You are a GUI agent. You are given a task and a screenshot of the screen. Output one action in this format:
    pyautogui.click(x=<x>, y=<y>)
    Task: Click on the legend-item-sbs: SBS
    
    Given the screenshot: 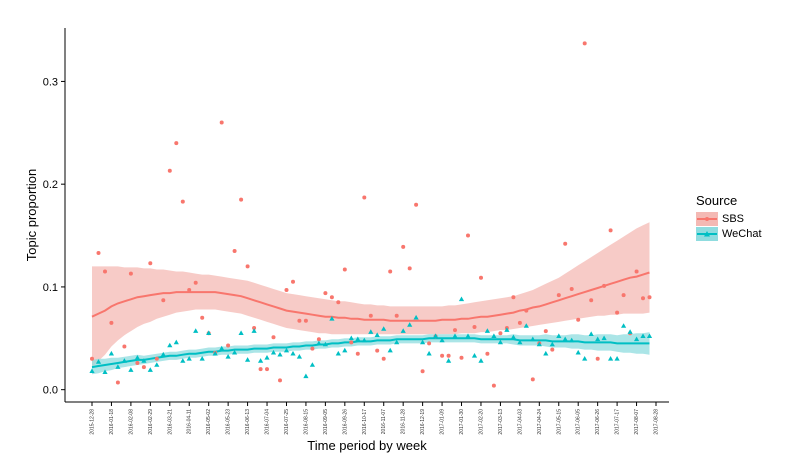 What is the action you would take?
    pyautogui.click(x=739, y=218)
    